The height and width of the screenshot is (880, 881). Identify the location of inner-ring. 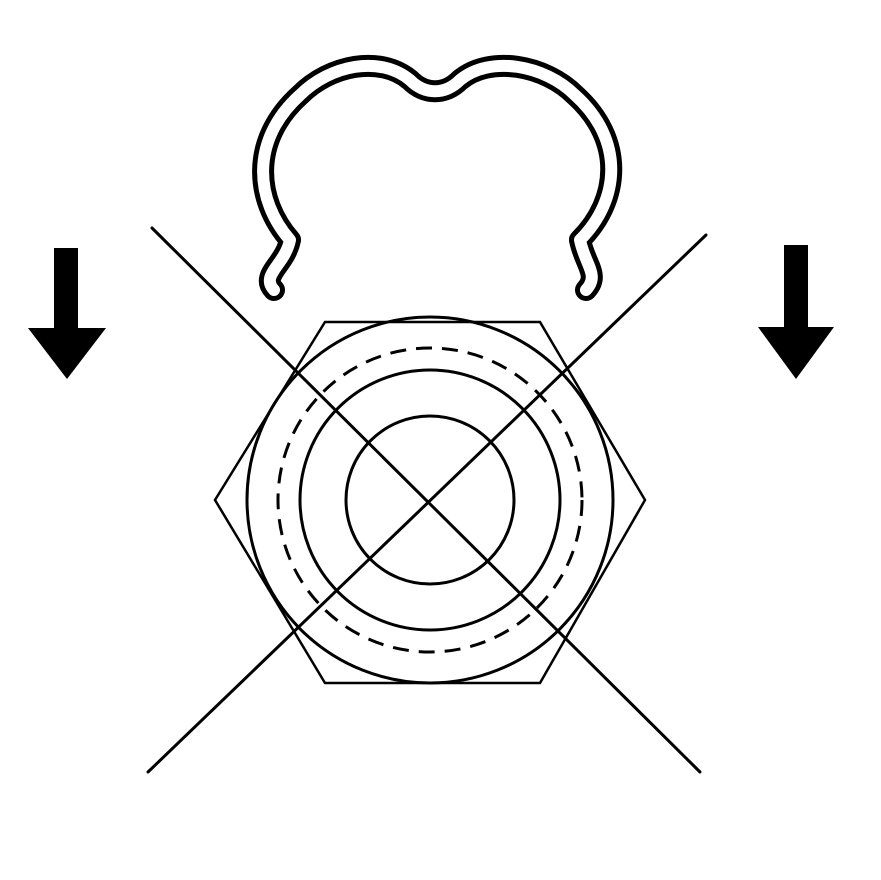
(430, 500).